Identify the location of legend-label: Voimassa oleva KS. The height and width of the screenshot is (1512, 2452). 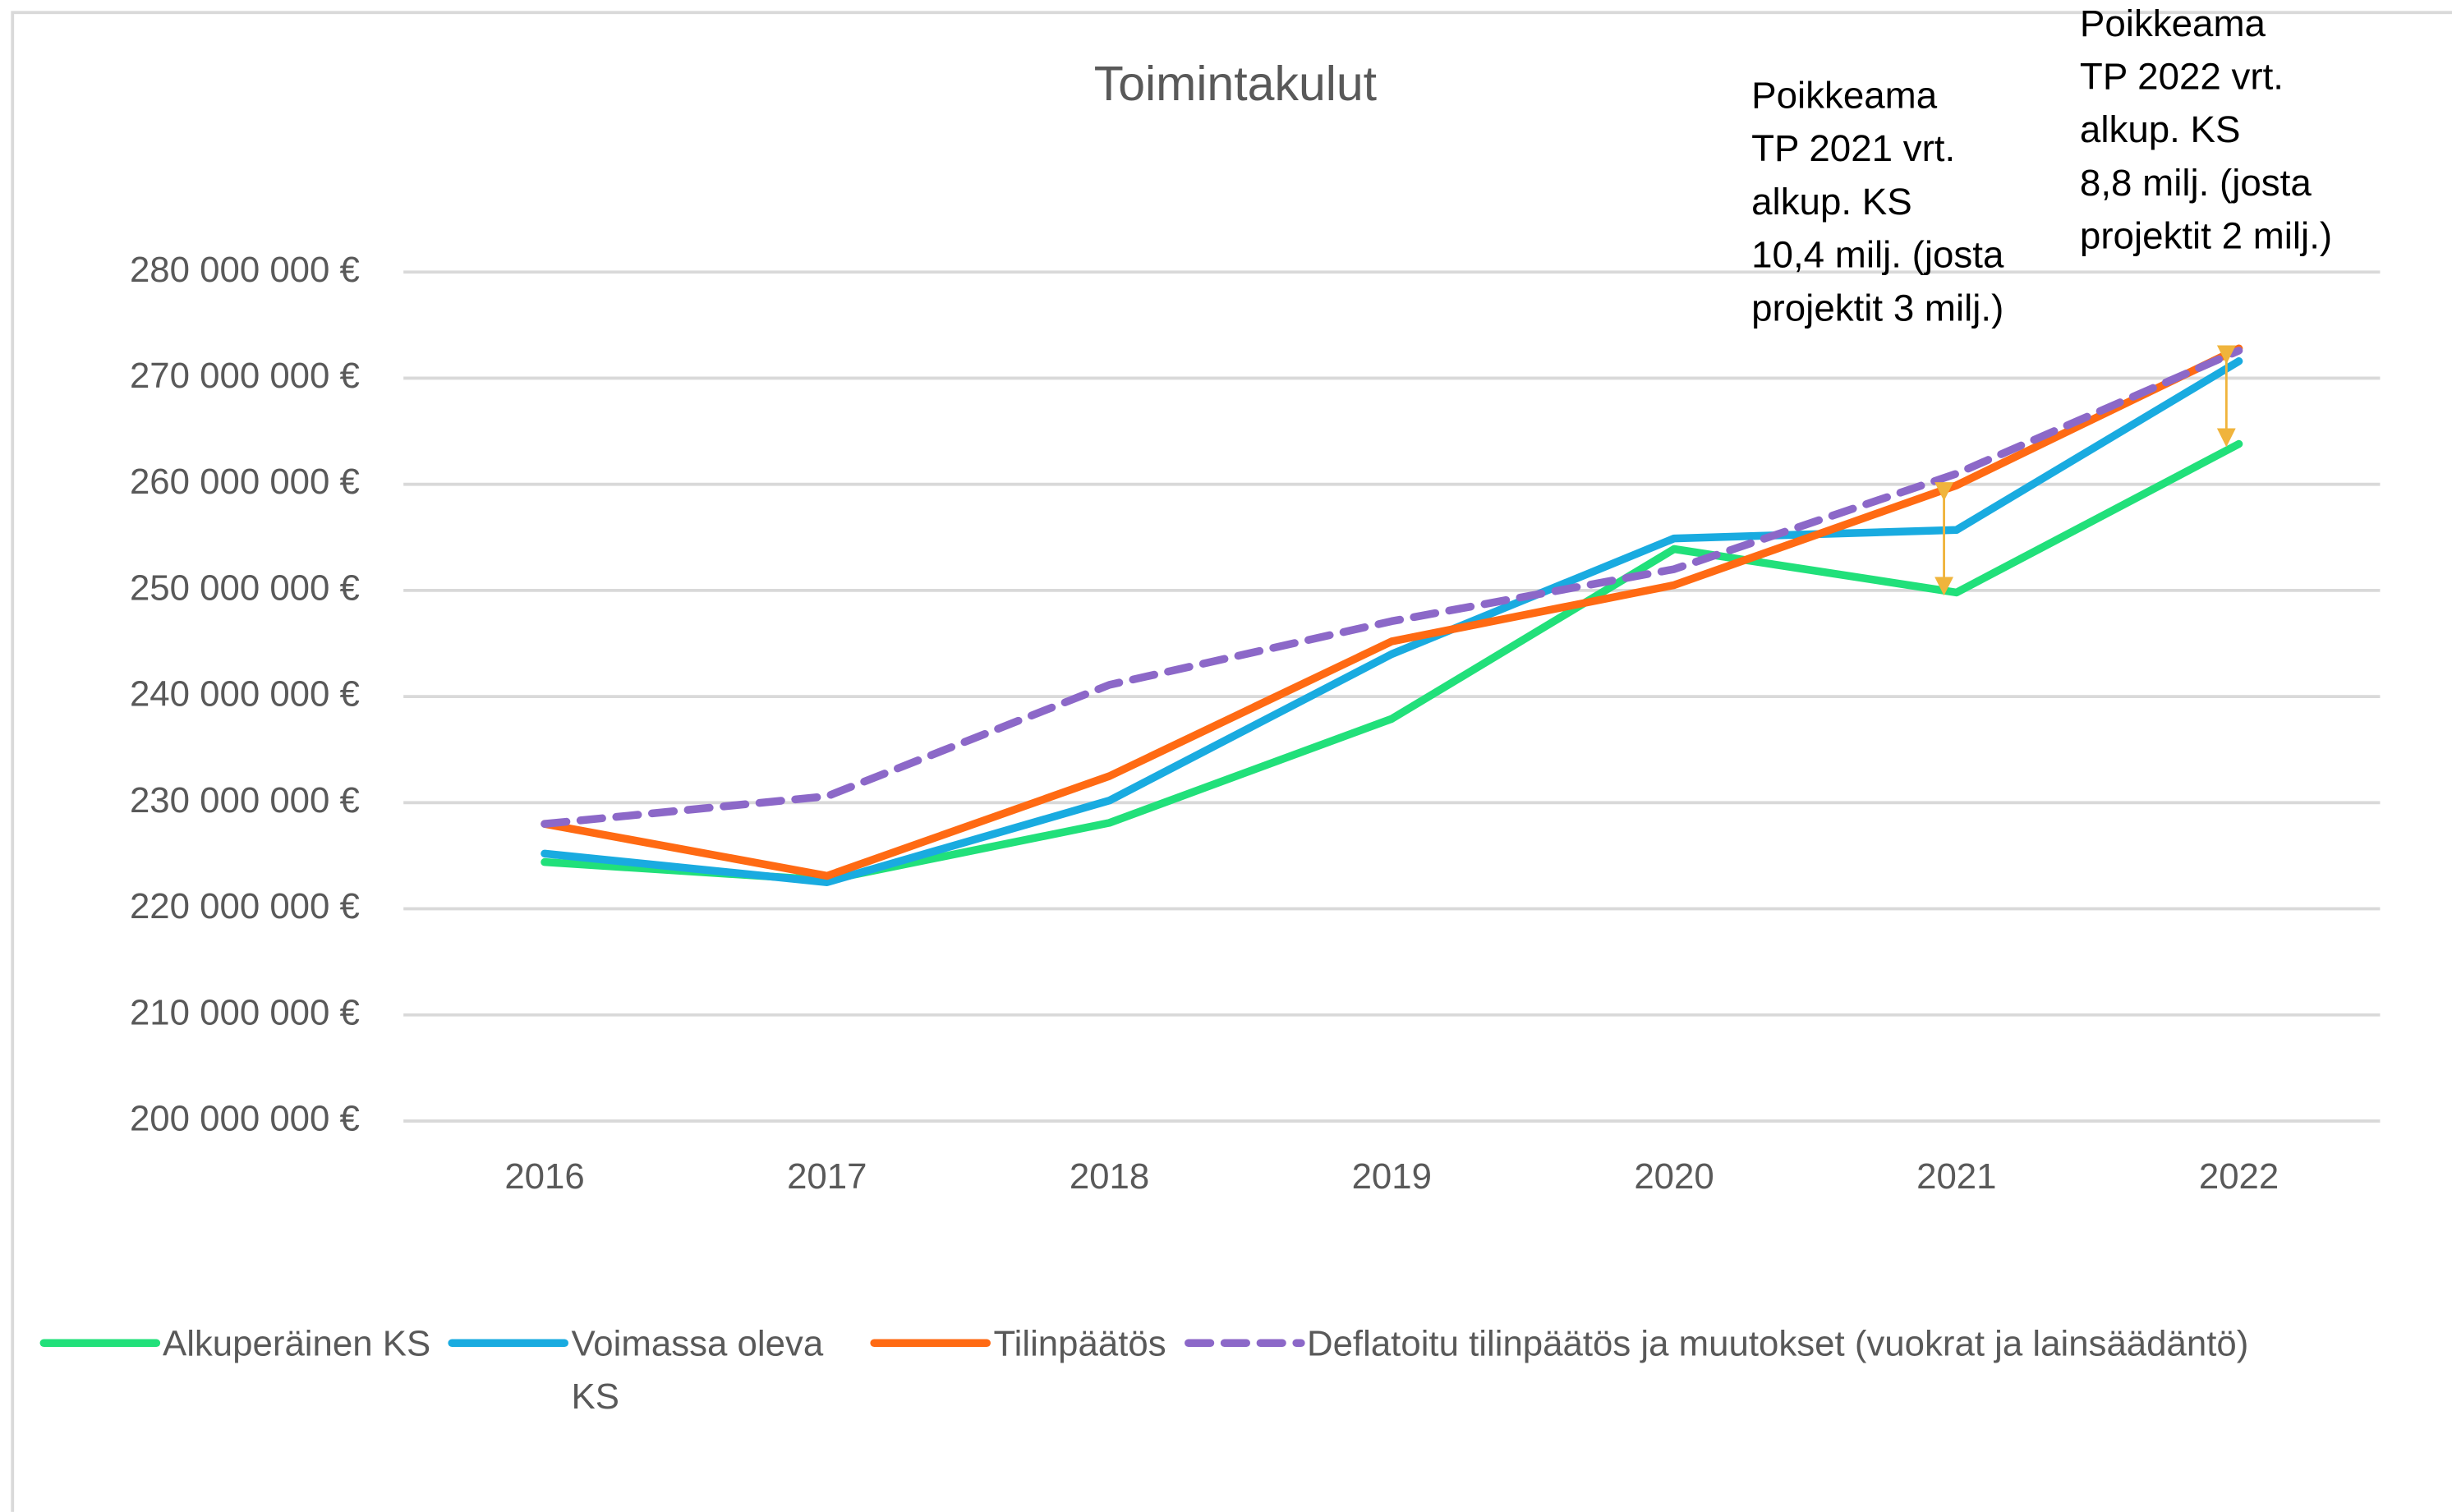
(697, 1369).